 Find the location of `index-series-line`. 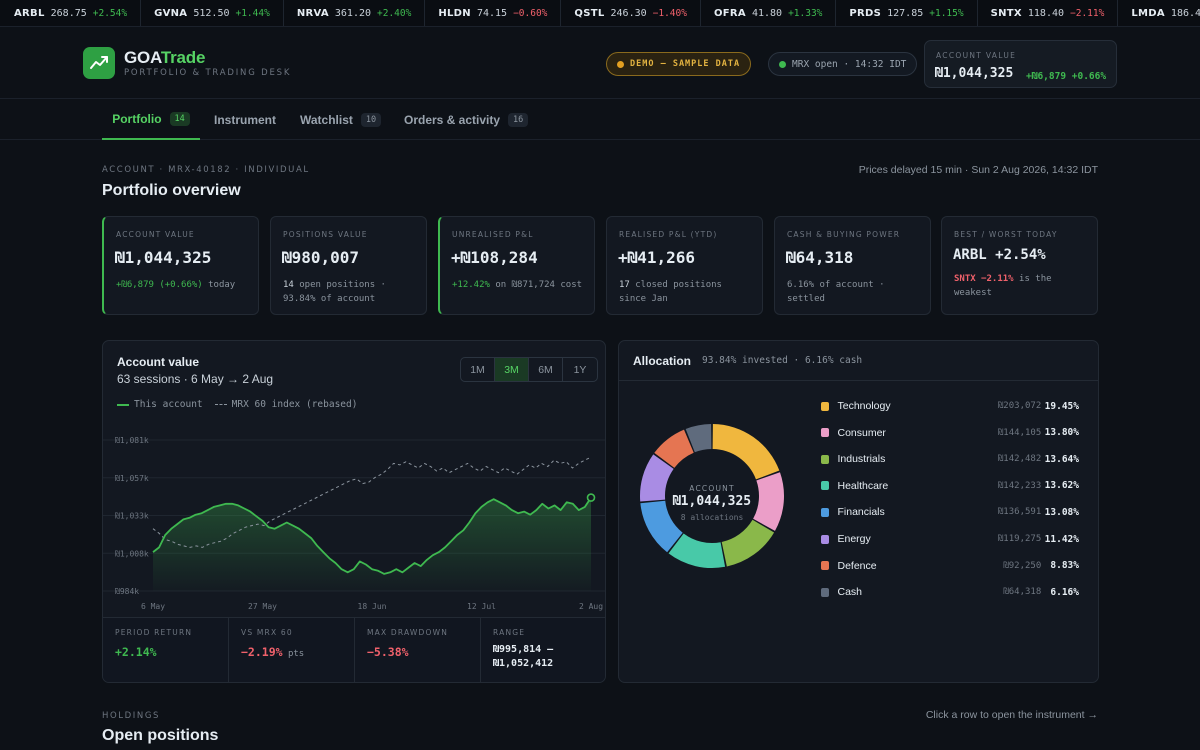

index-series-line is located at coordinates (372, 502).